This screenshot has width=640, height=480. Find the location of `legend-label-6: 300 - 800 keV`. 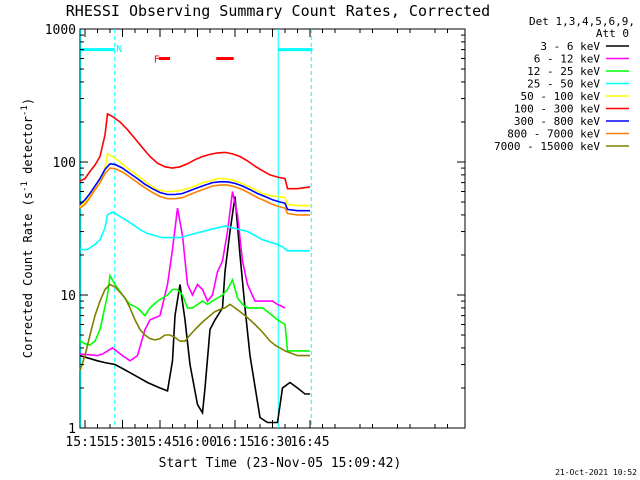

legend-label-6: 300 - 800 keV is located at coordinates (557, 121).